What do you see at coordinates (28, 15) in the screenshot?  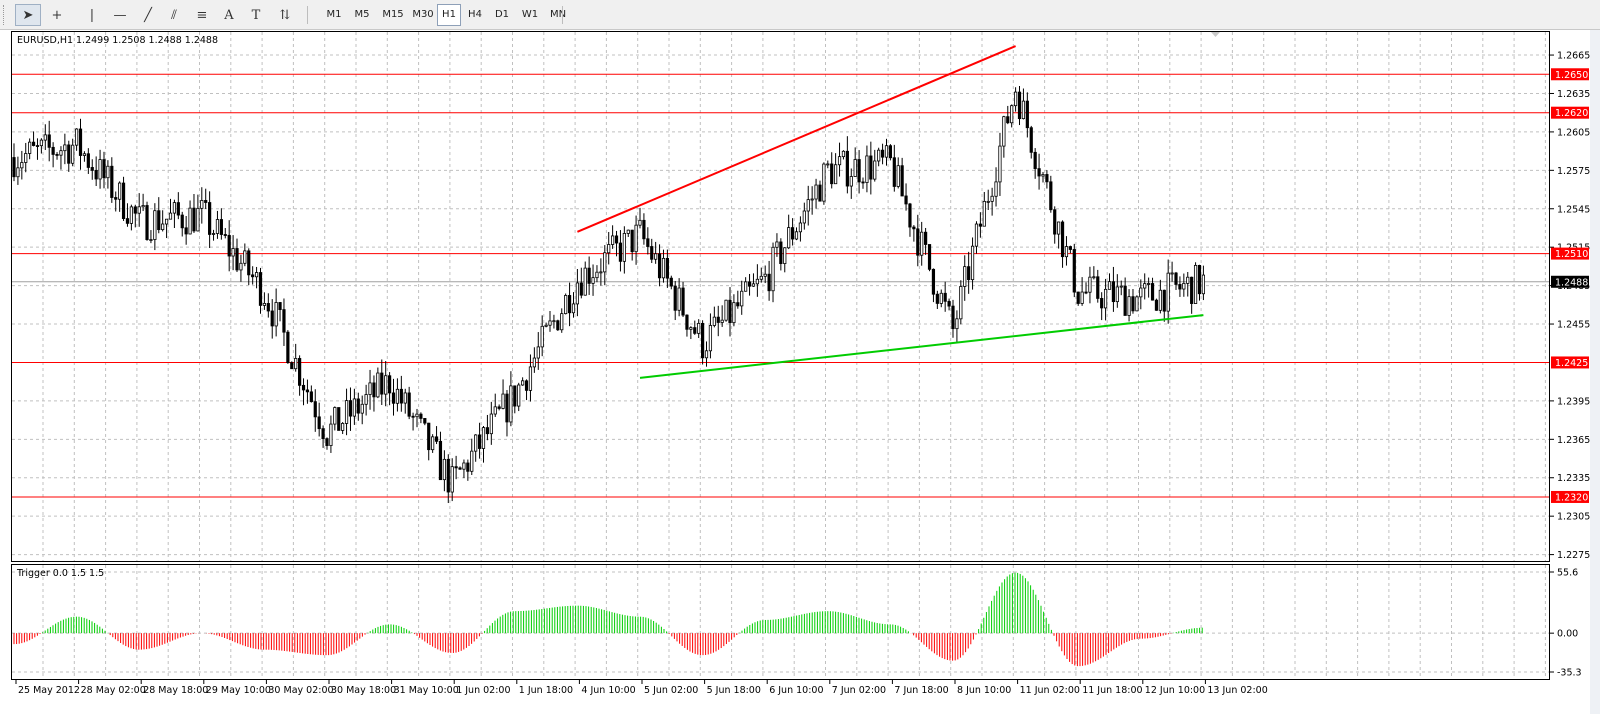 I see `cursor-tool-button: ➤` at bounding box center [28, 15].